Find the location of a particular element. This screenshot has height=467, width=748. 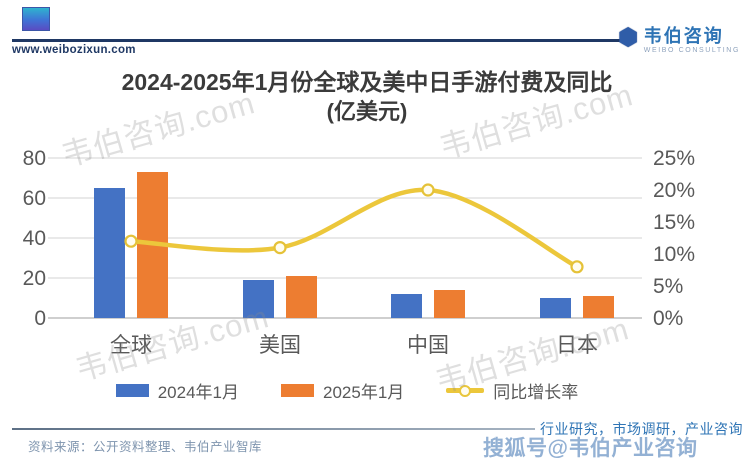

weibo-logo-square is located at coordinates (36, 19).